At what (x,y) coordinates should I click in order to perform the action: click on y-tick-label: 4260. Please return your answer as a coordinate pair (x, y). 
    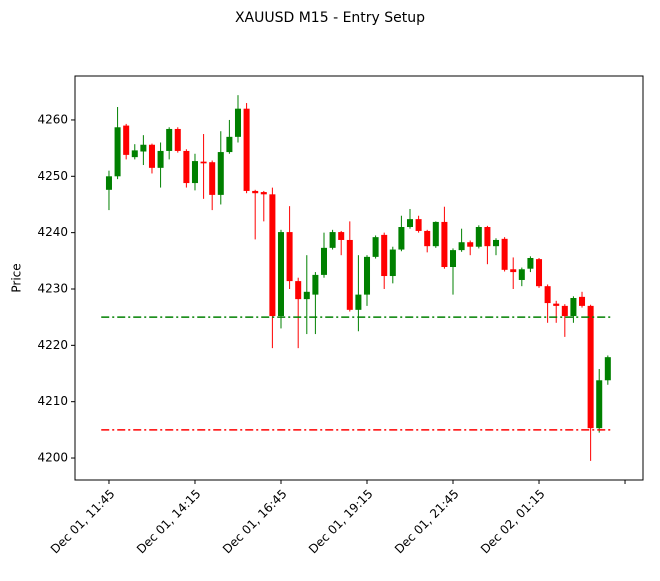
    Looking at the image, I should click on (52, 119).